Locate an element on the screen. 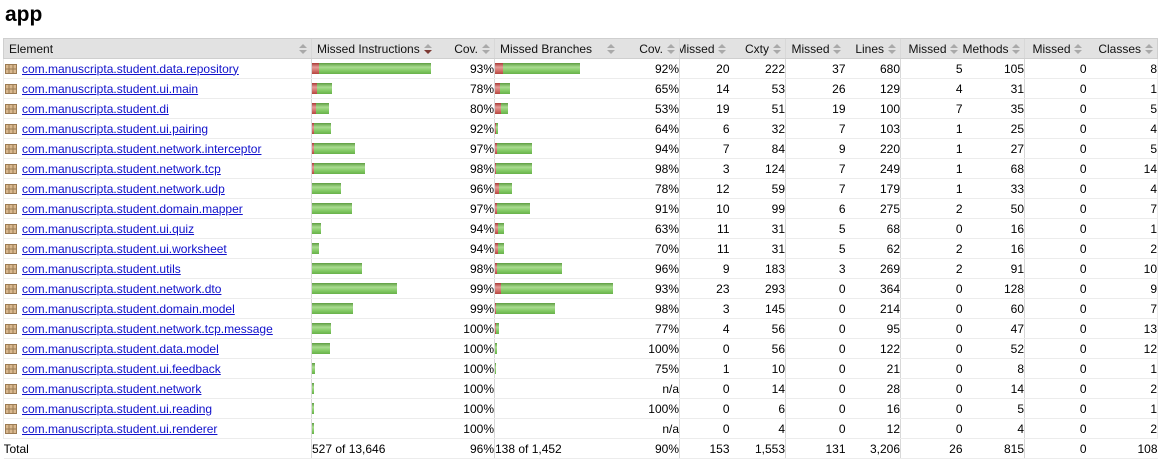  total-instr-coverage: 96% is located at coordinates (466, 448).